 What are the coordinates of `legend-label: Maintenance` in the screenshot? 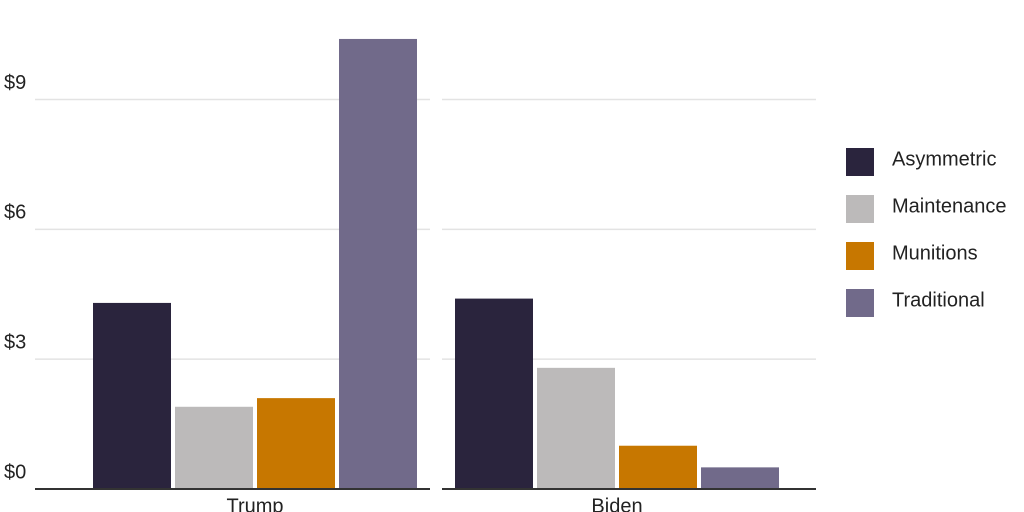 It's located at (949, 206).